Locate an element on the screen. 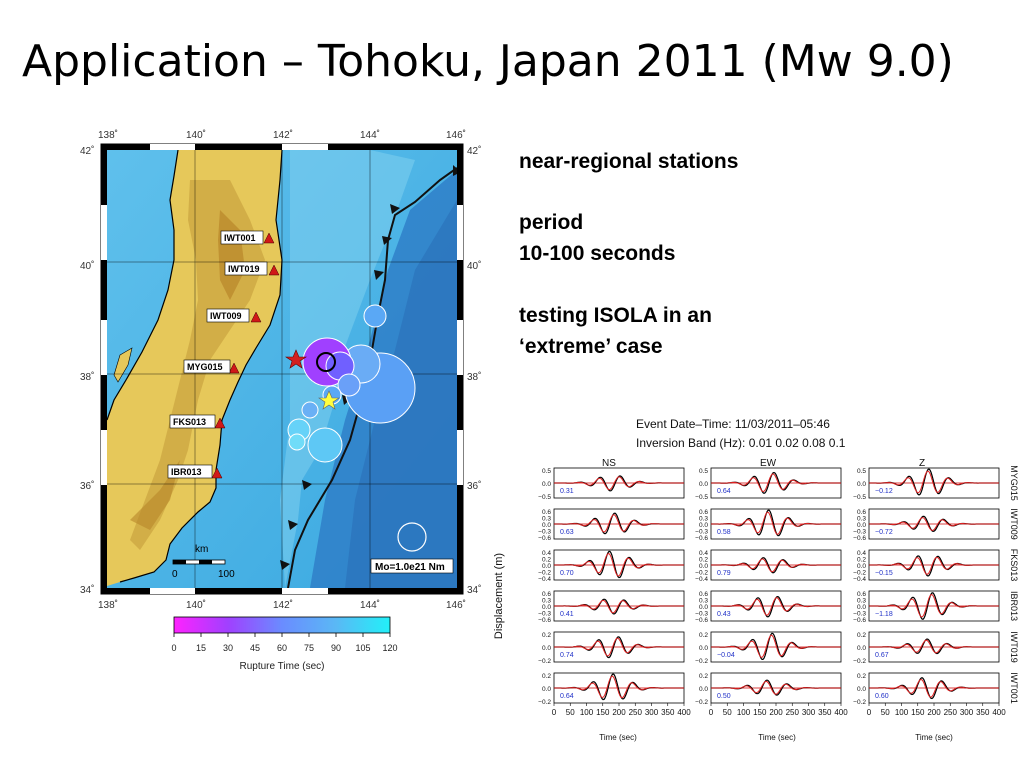 Image resolution: width=1024 pixels, height=768 pixels. lon-tick-bottom: 144˚ is located at coordinates (370, 605).